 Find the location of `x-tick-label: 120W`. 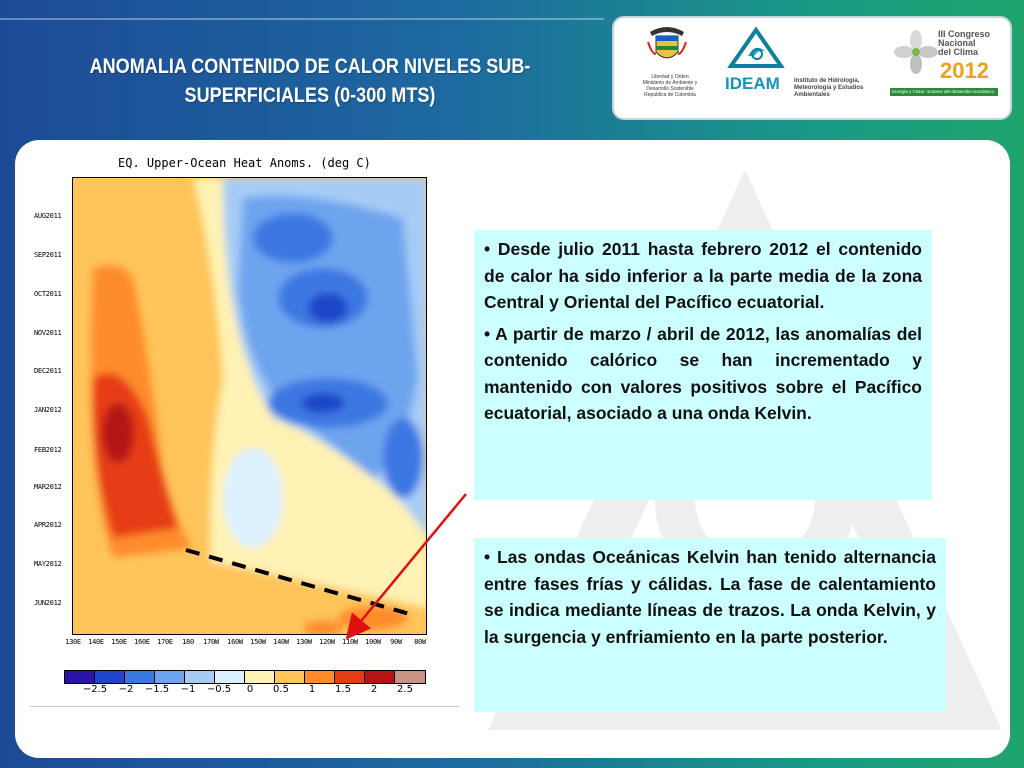

x-tick-label: 120W is located at coordinates (327, 642).